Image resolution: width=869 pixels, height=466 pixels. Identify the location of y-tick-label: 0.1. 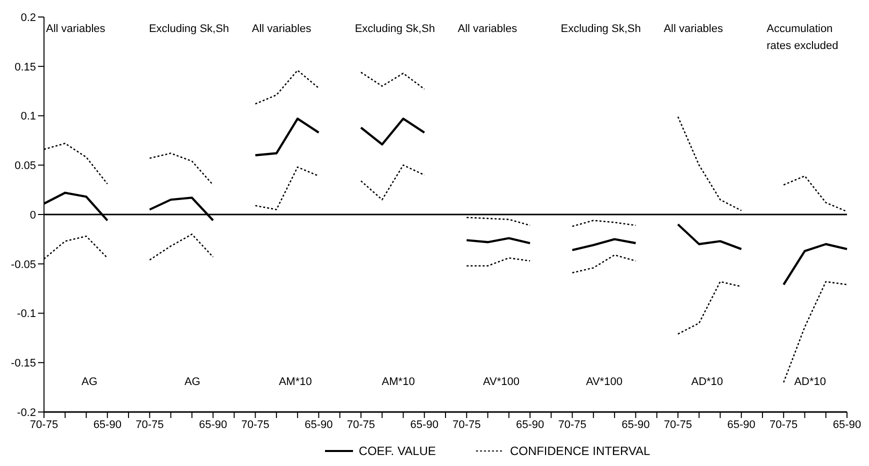
(28, 116).